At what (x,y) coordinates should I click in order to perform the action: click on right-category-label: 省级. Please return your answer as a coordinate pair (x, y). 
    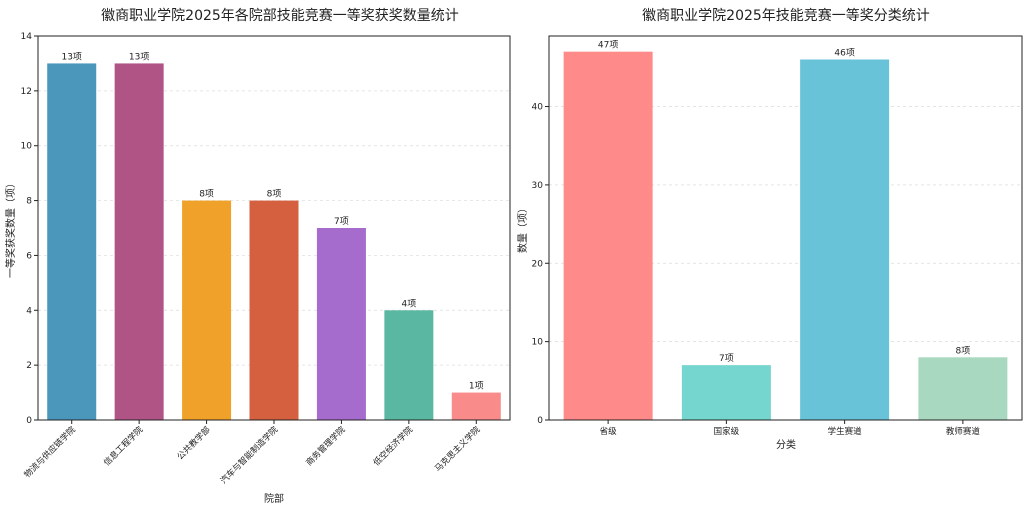
    Looking at the image, I should click on (609, 431).